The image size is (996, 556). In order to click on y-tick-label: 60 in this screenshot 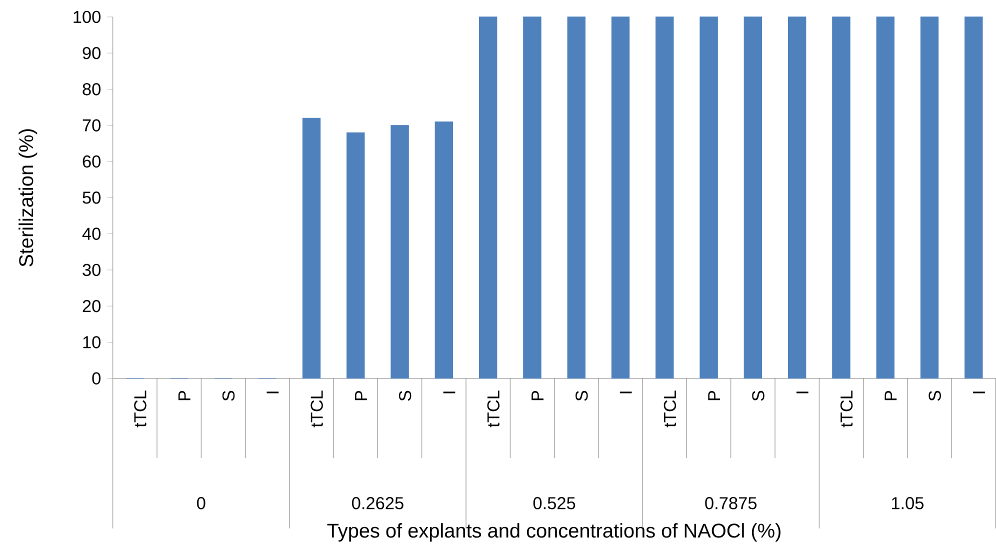, I will do `click(91, 162)`.